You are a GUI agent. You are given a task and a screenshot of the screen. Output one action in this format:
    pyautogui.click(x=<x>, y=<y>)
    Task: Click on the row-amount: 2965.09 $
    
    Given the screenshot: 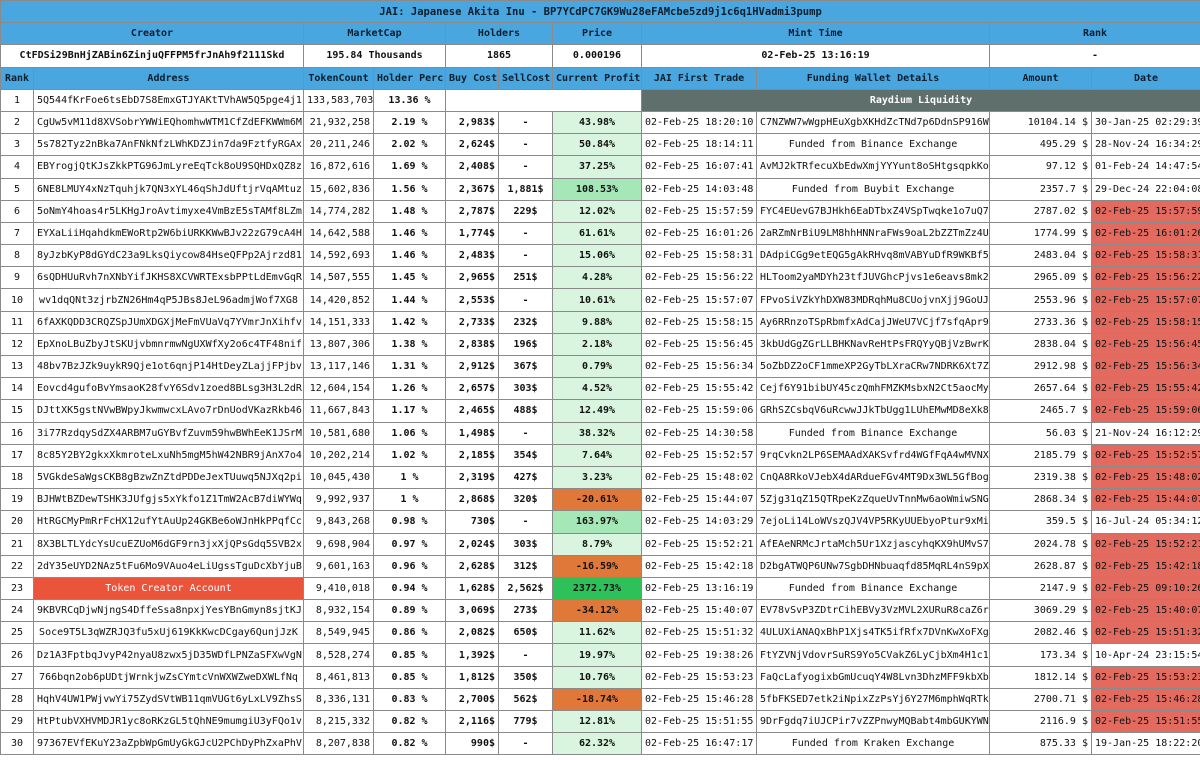 What is the action you would take?
    pyautogui.click(x=1040, y=278)
    